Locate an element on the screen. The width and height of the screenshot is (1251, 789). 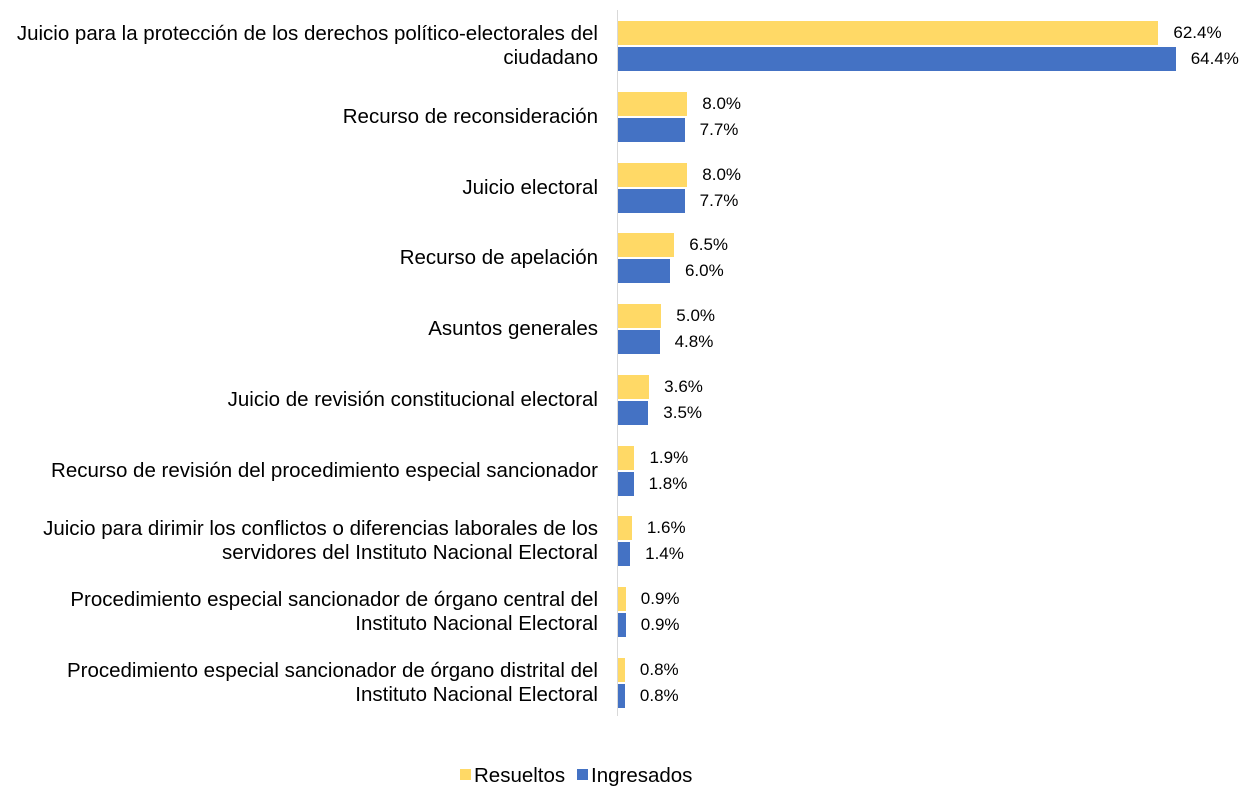
value-label: 1.9% is located at coordinates (669, 457).